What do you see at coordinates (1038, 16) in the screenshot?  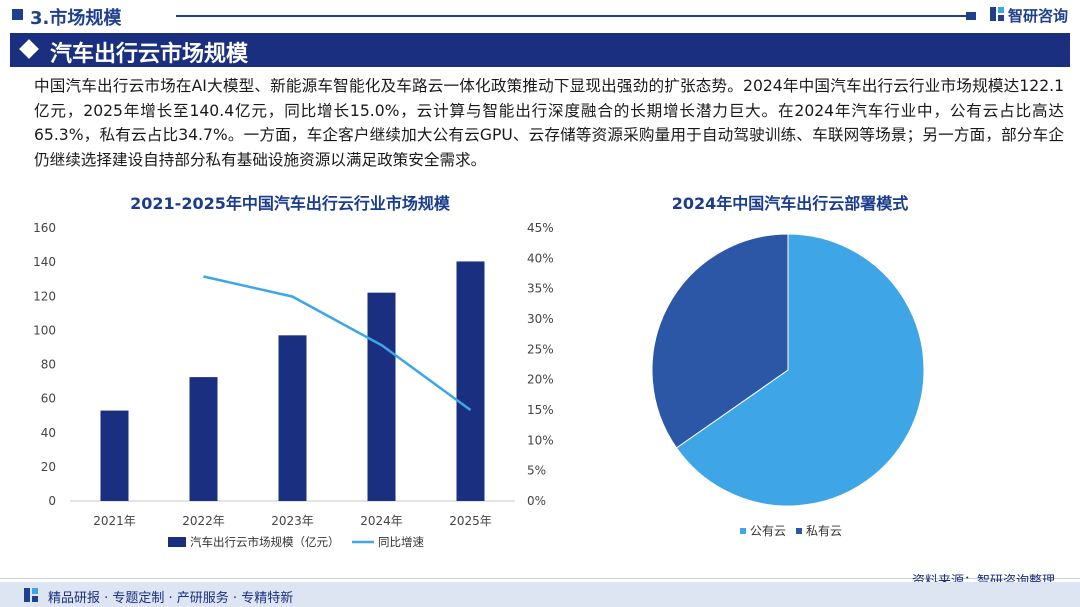 I see `brand-name: 智研咨询` at bounding box center [1038, 16].